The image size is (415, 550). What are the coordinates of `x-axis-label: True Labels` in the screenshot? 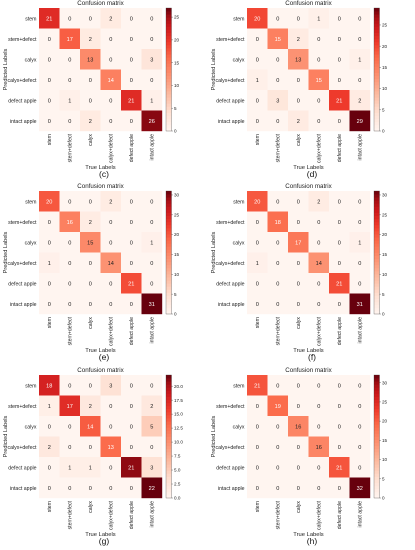 It's located at (100, 535).